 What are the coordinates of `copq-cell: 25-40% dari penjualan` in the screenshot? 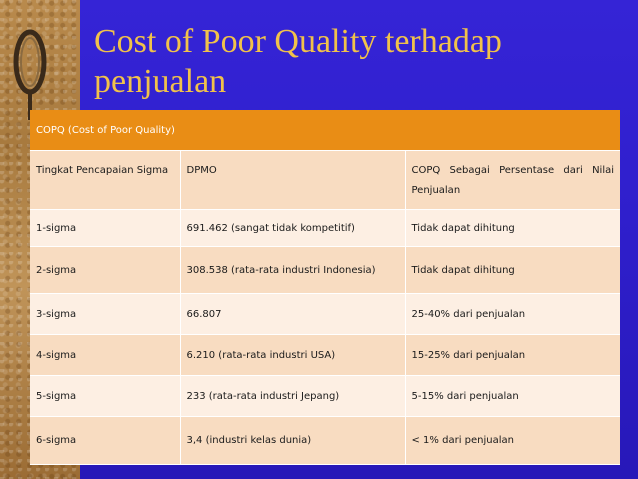 It's located at (512, 314).